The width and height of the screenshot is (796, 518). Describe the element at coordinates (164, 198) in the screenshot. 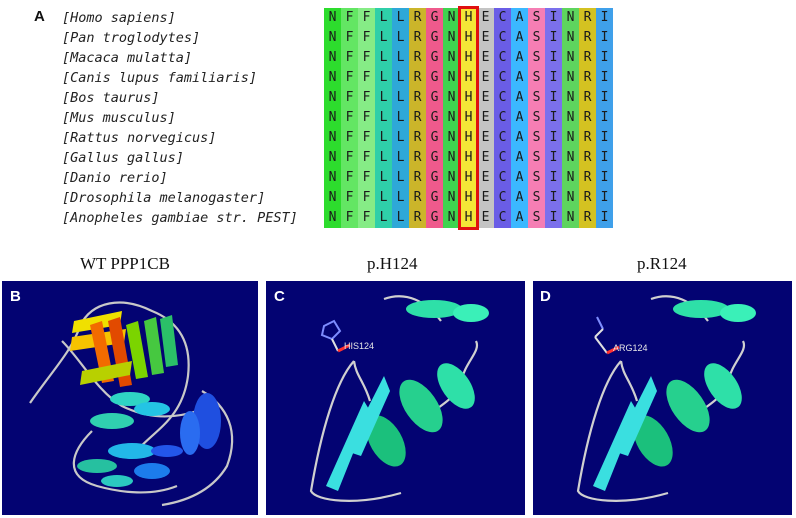

I see `species-name: [Drosophila melanogaster]` at that location.